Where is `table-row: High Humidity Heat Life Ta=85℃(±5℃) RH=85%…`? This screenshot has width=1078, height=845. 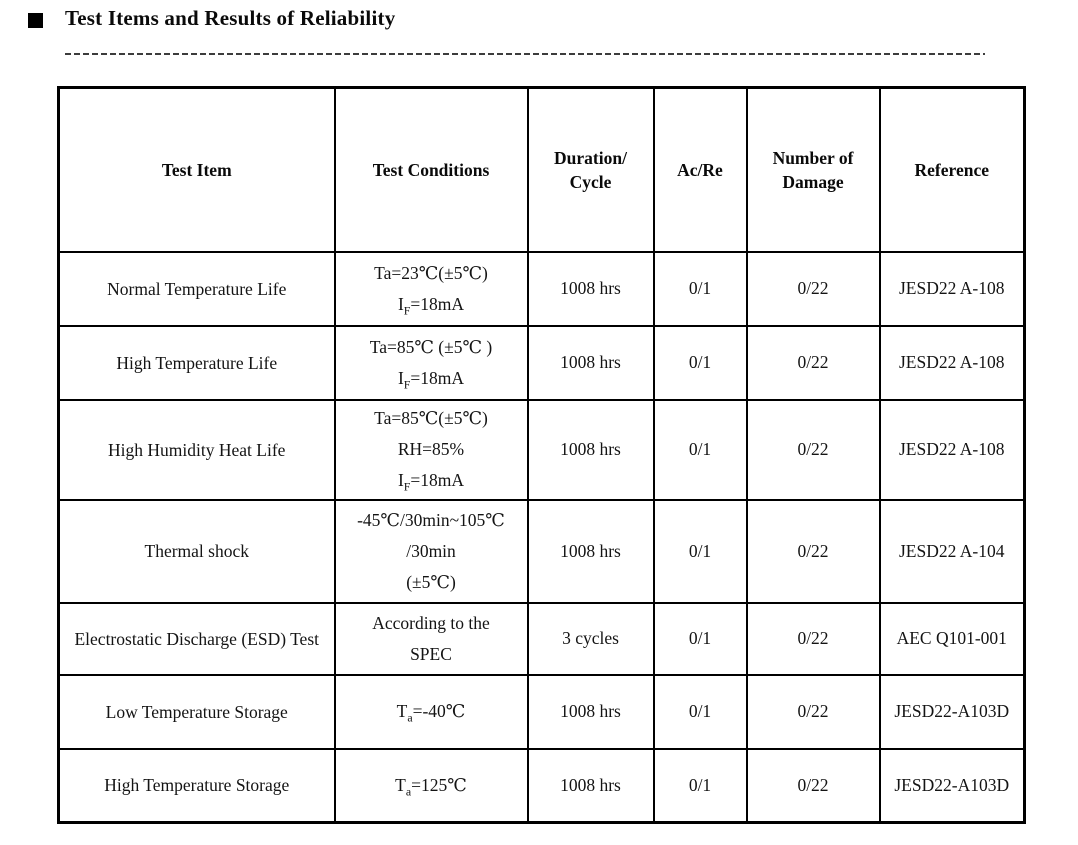
table-row: High Humidity Heat Life Ta=85℃(±5℃) RH=85%… is located at coordinates (541, 449).